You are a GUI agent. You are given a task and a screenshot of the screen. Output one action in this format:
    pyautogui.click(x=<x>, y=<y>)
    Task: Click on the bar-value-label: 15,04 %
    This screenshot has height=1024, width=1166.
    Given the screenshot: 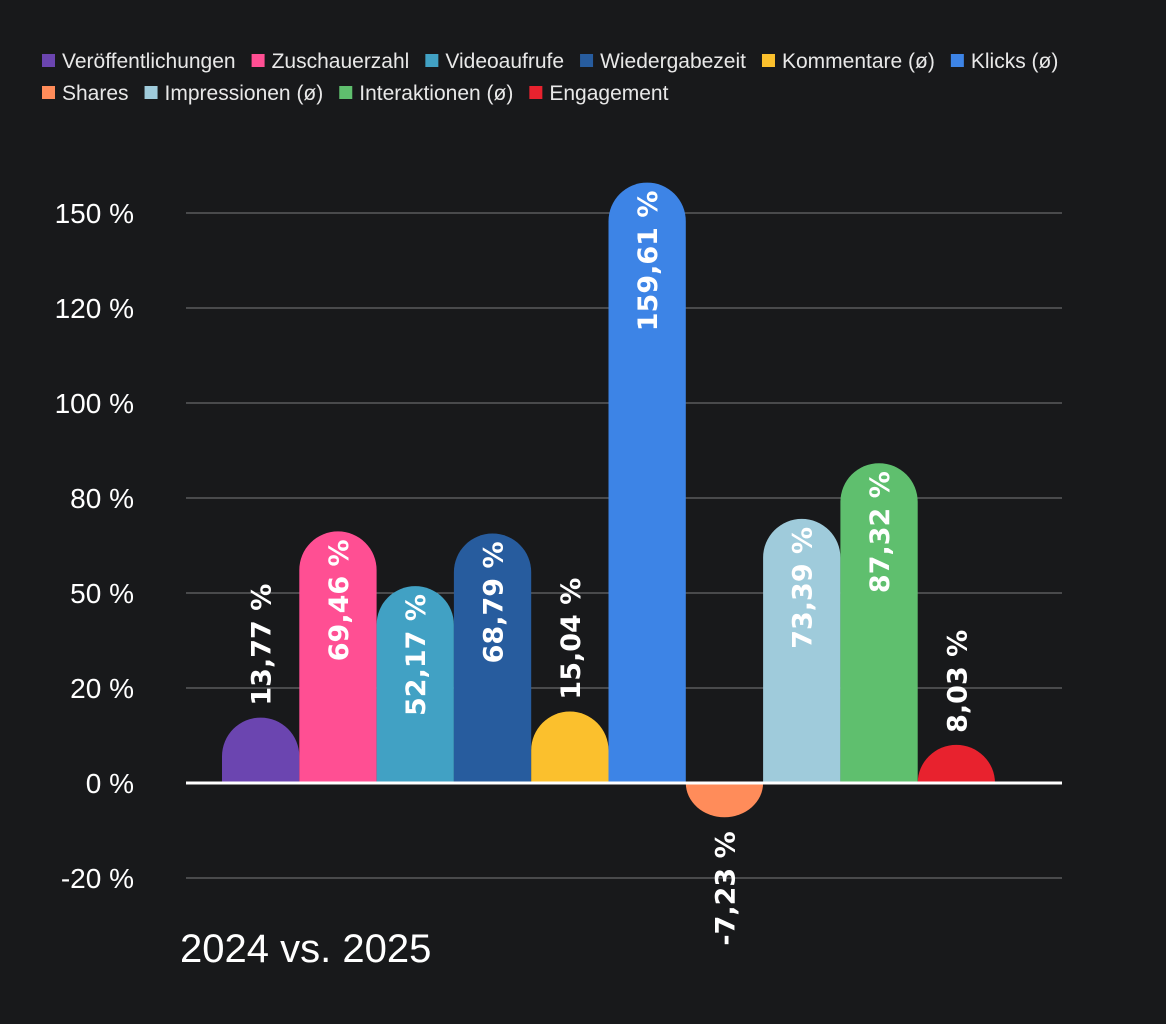 What is the action you would take?
    pyautogui.click(x=571, y=639)
    